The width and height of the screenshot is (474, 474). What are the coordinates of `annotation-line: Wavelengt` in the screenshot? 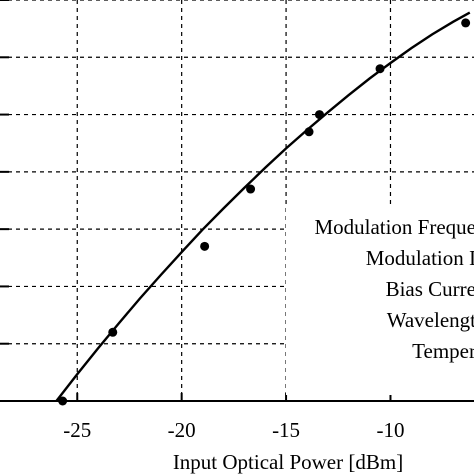 It's located at (430, 320).